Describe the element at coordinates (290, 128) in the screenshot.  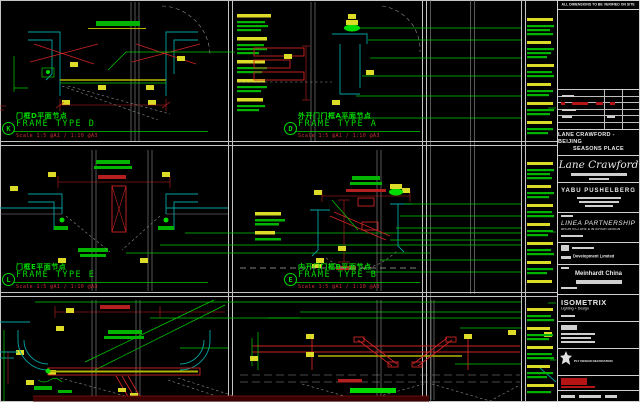
I see `detail-ref-circle: D` at that location.